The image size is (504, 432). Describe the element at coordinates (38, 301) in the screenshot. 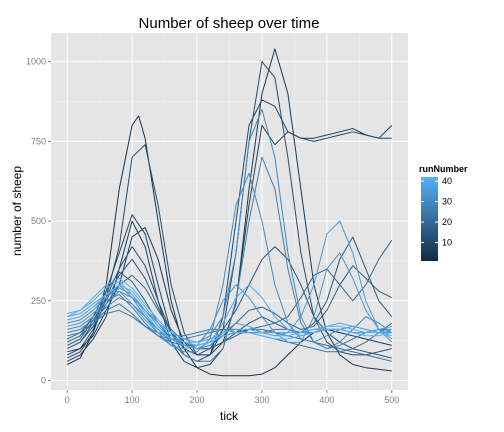

I see `y-tick-label: 250` at that location.